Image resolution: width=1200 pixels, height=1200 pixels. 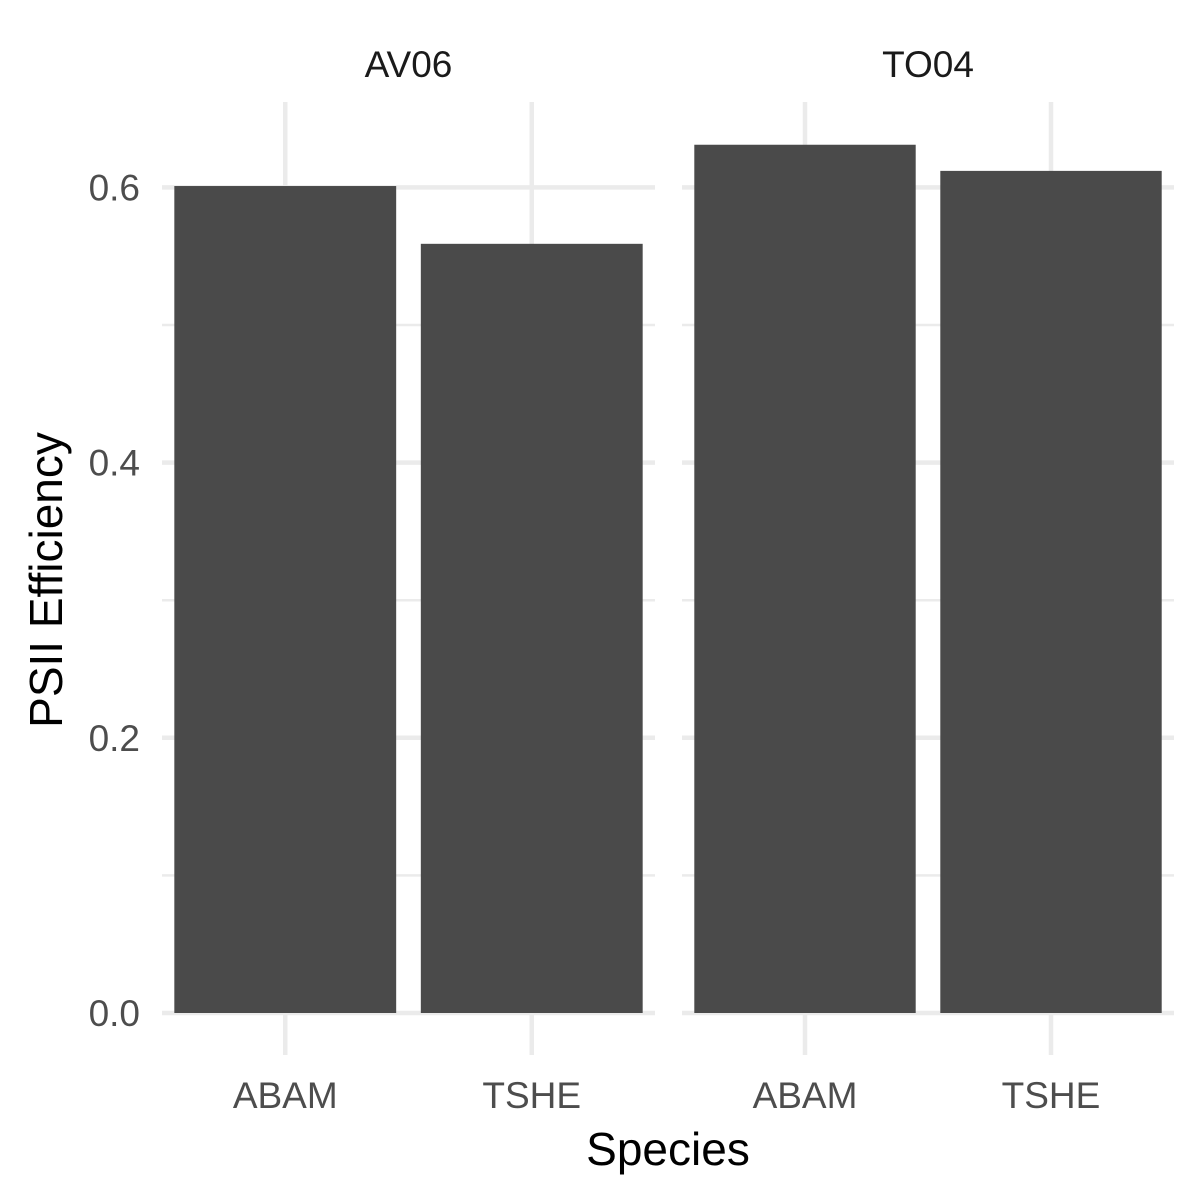 I want to click on bar-av06-abam, so click(x=285, y=600).